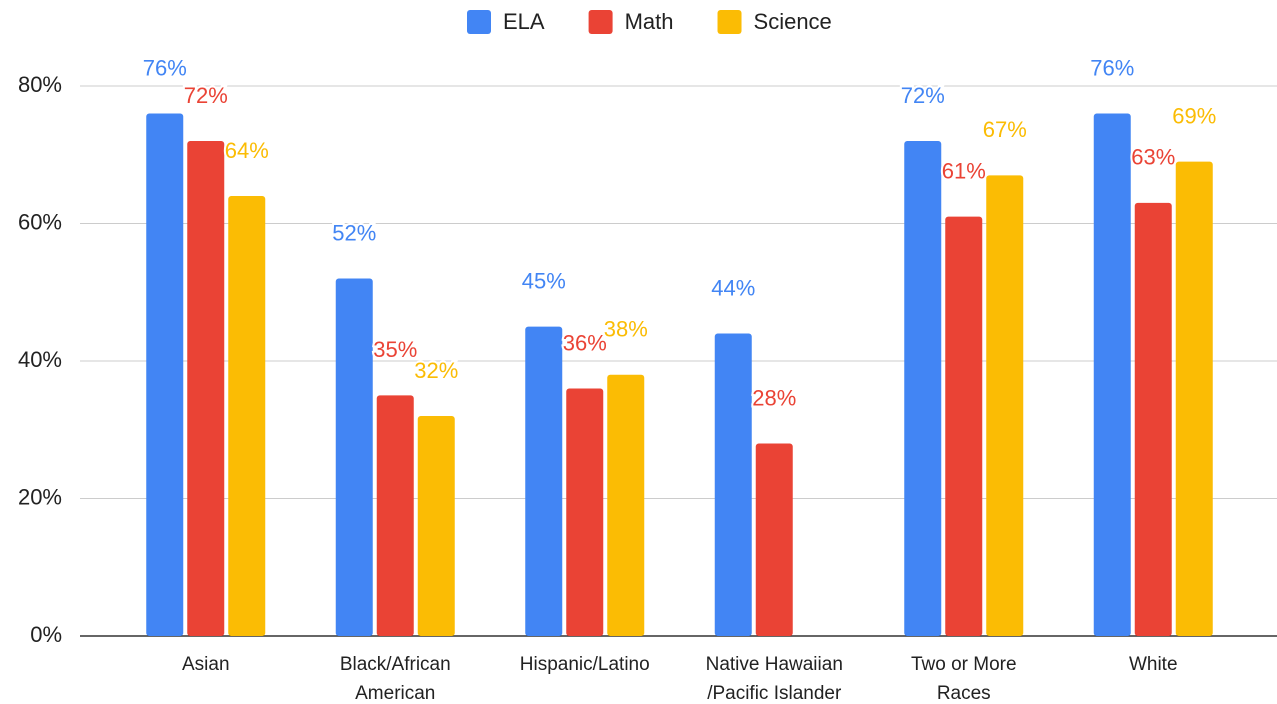 This screenshot has height=704, width=1277. What do you see at coordinates (247, 150) in the screenshot?
I see `data-label: 64%` at bounding box center [247, 150].